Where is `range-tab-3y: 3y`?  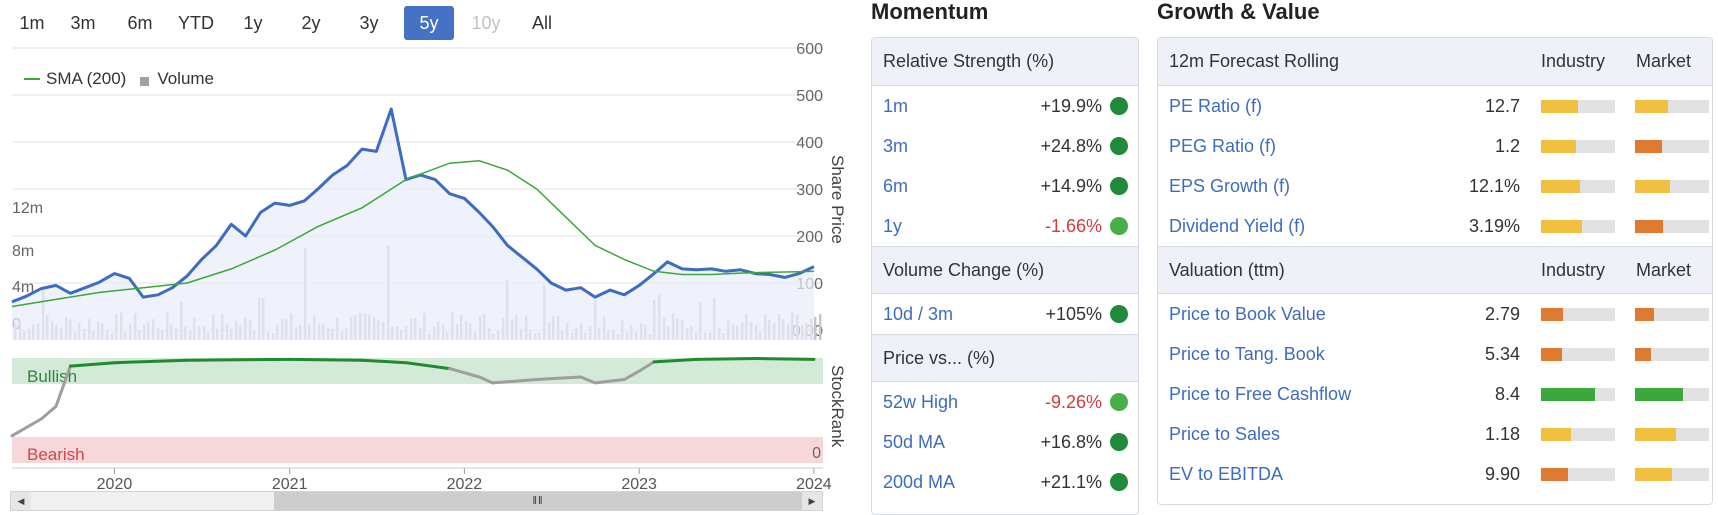 range-tab-3y: 3y is located at coordinates (369, 23).